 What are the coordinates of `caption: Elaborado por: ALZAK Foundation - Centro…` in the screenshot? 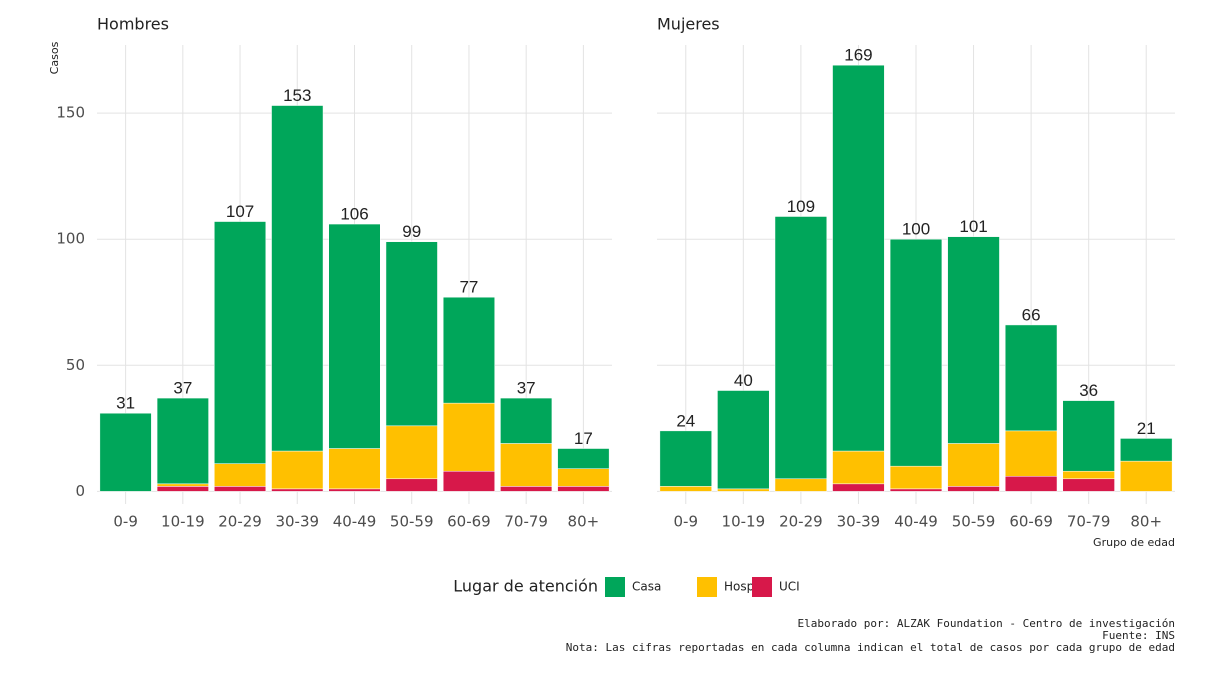 It's located at (987, 623).